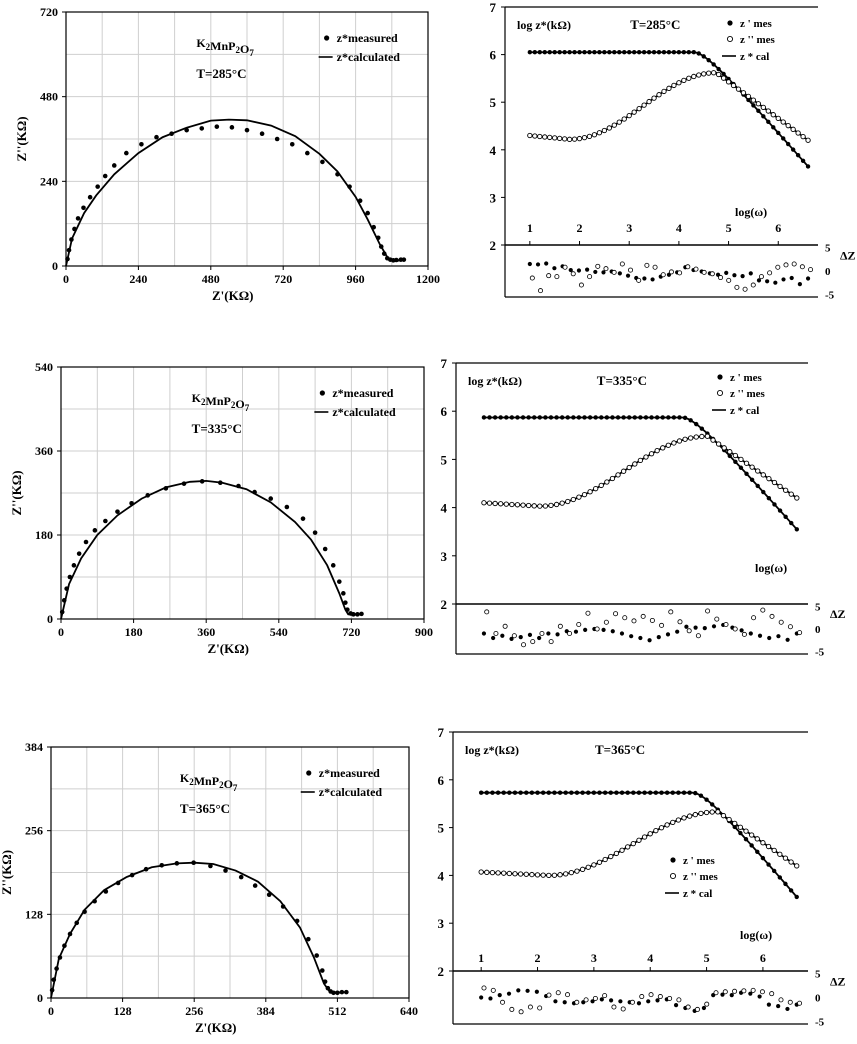  What do you see at coordinates (444, 459) in the screenshot?
I see `y-tick-label: 5` at bounding box center [444, 459].